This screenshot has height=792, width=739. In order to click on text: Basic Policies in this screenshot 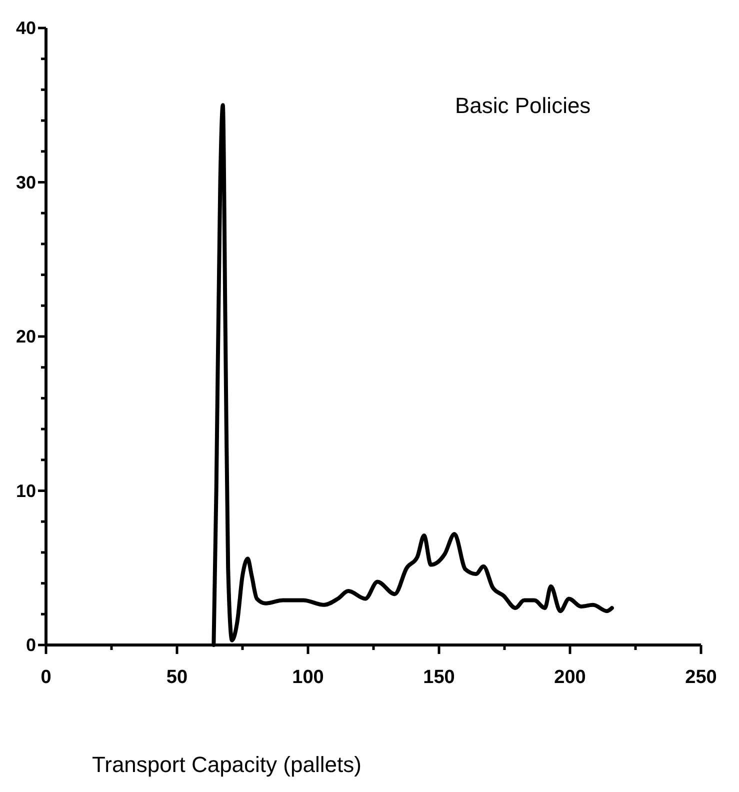, I will do `click(522, 105)`.